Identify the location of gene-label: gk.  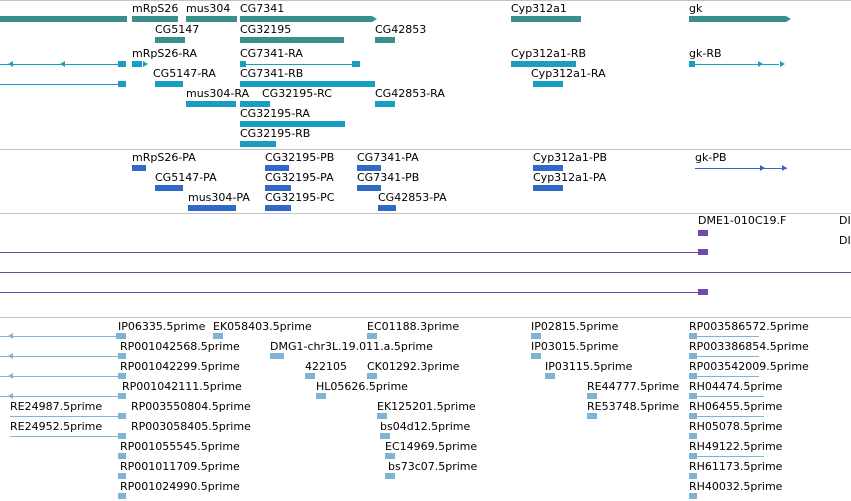
(696, 8).